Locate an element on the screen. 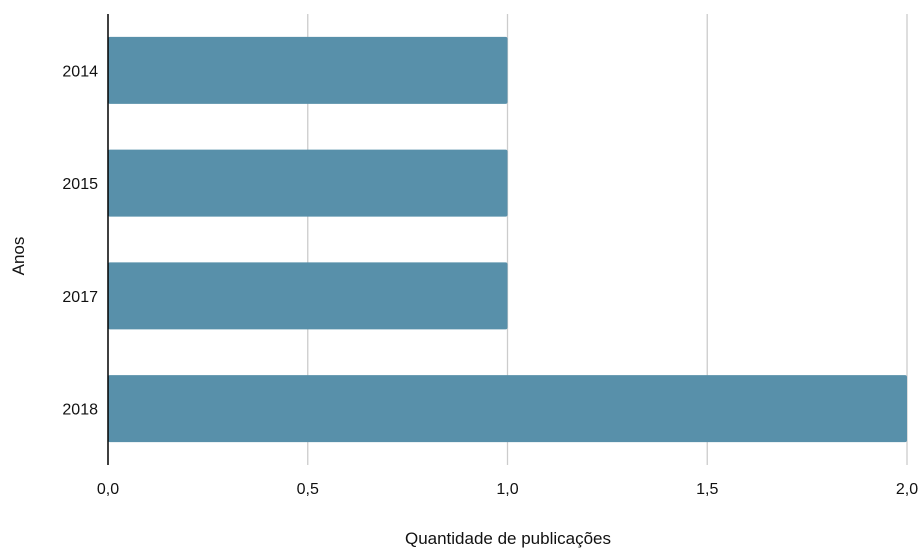  x-tick-label: 2,0 is located at coordinates (907, 489).